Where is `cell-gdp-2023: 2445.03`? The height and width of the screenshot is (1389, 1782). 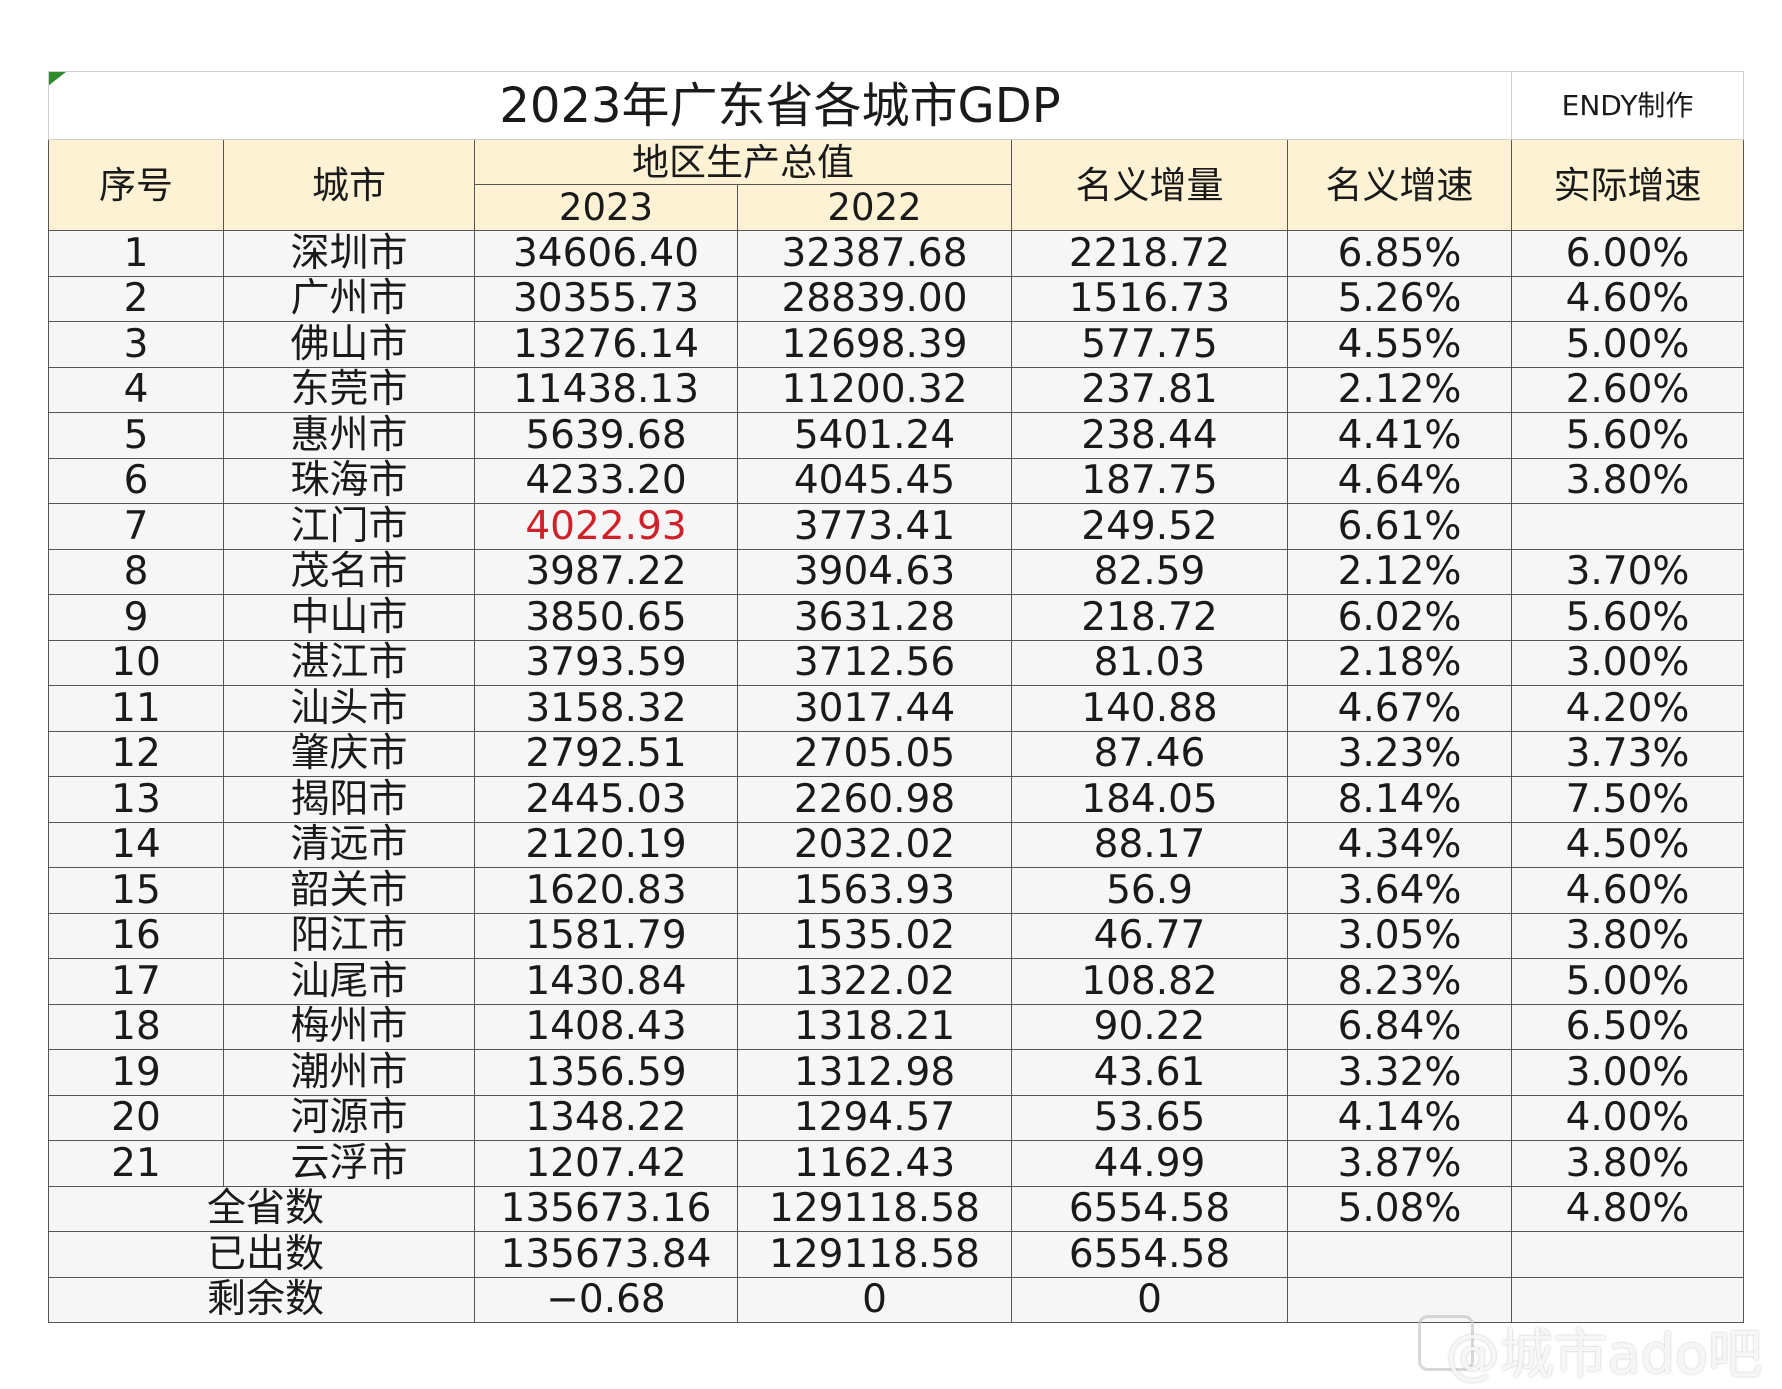 cell-gdp-2023: 2445.03 is located at coordinates (606, 799).